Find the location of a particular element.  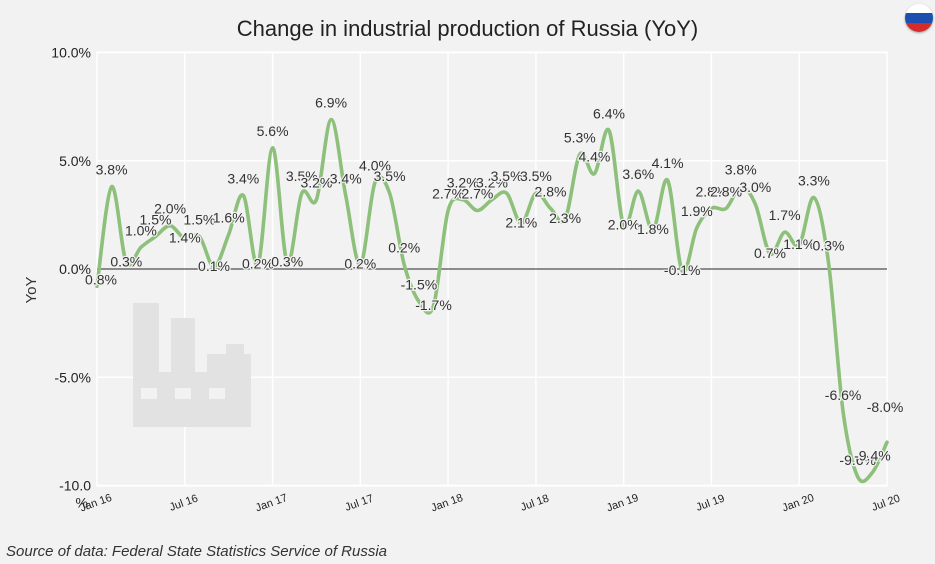

data-label: -0.1% is located at coordinates (682, 270).